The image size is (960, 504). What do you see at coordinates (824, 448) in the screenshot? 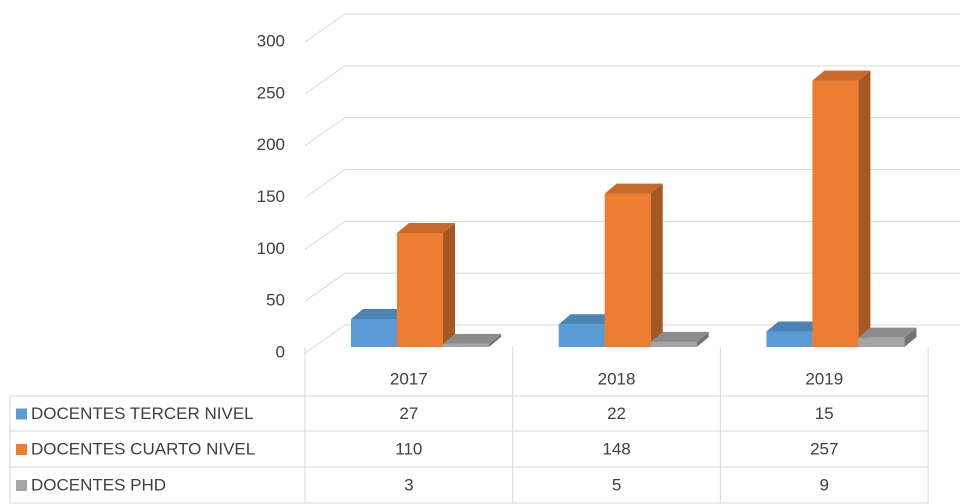
I see `table-value: 257` at bounding box center [824, 448].